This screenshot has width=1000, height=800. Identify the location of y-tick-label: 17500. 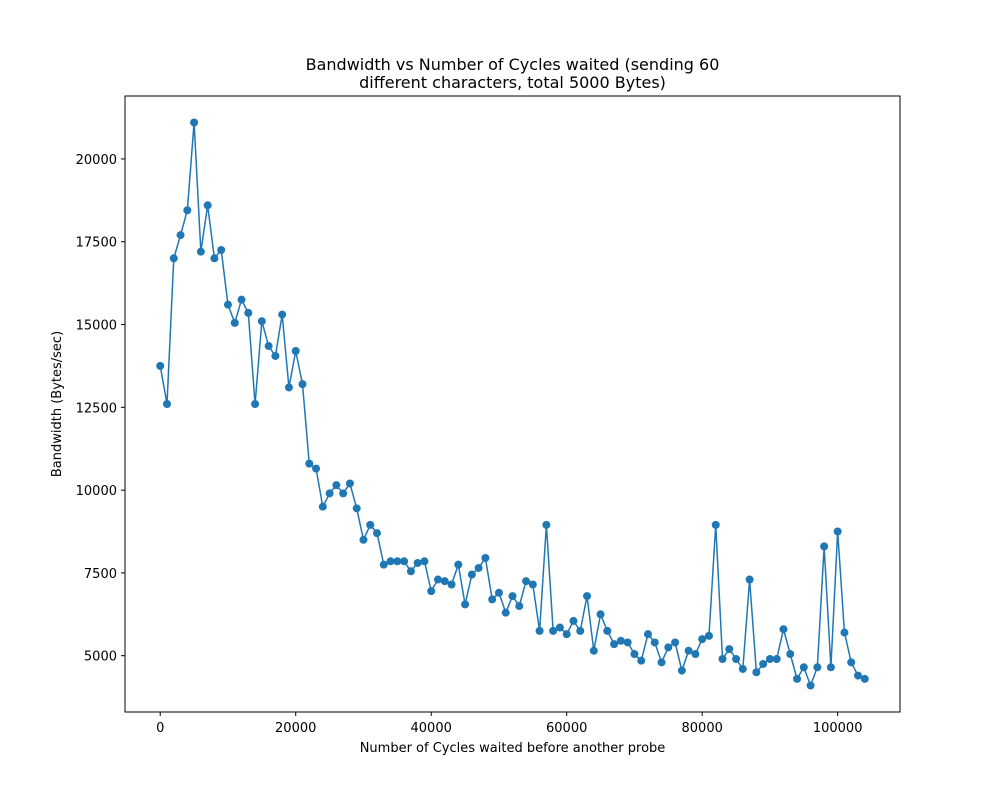
(96, 243).